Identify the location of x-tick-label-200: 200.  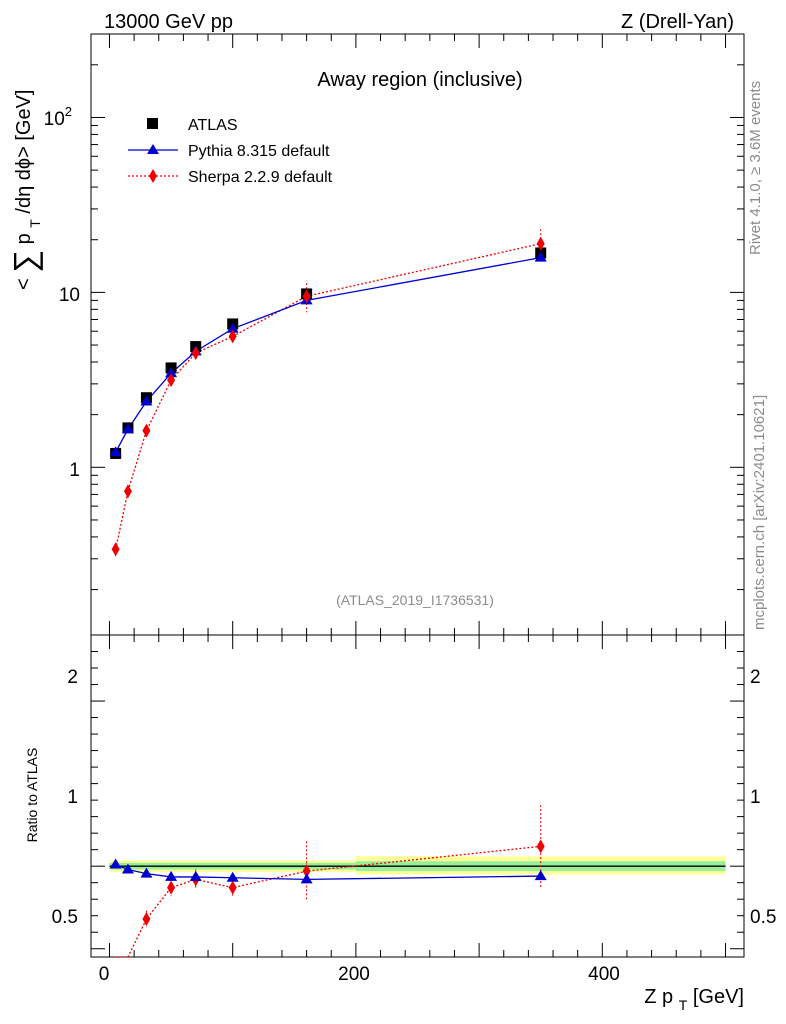
(354, 974).